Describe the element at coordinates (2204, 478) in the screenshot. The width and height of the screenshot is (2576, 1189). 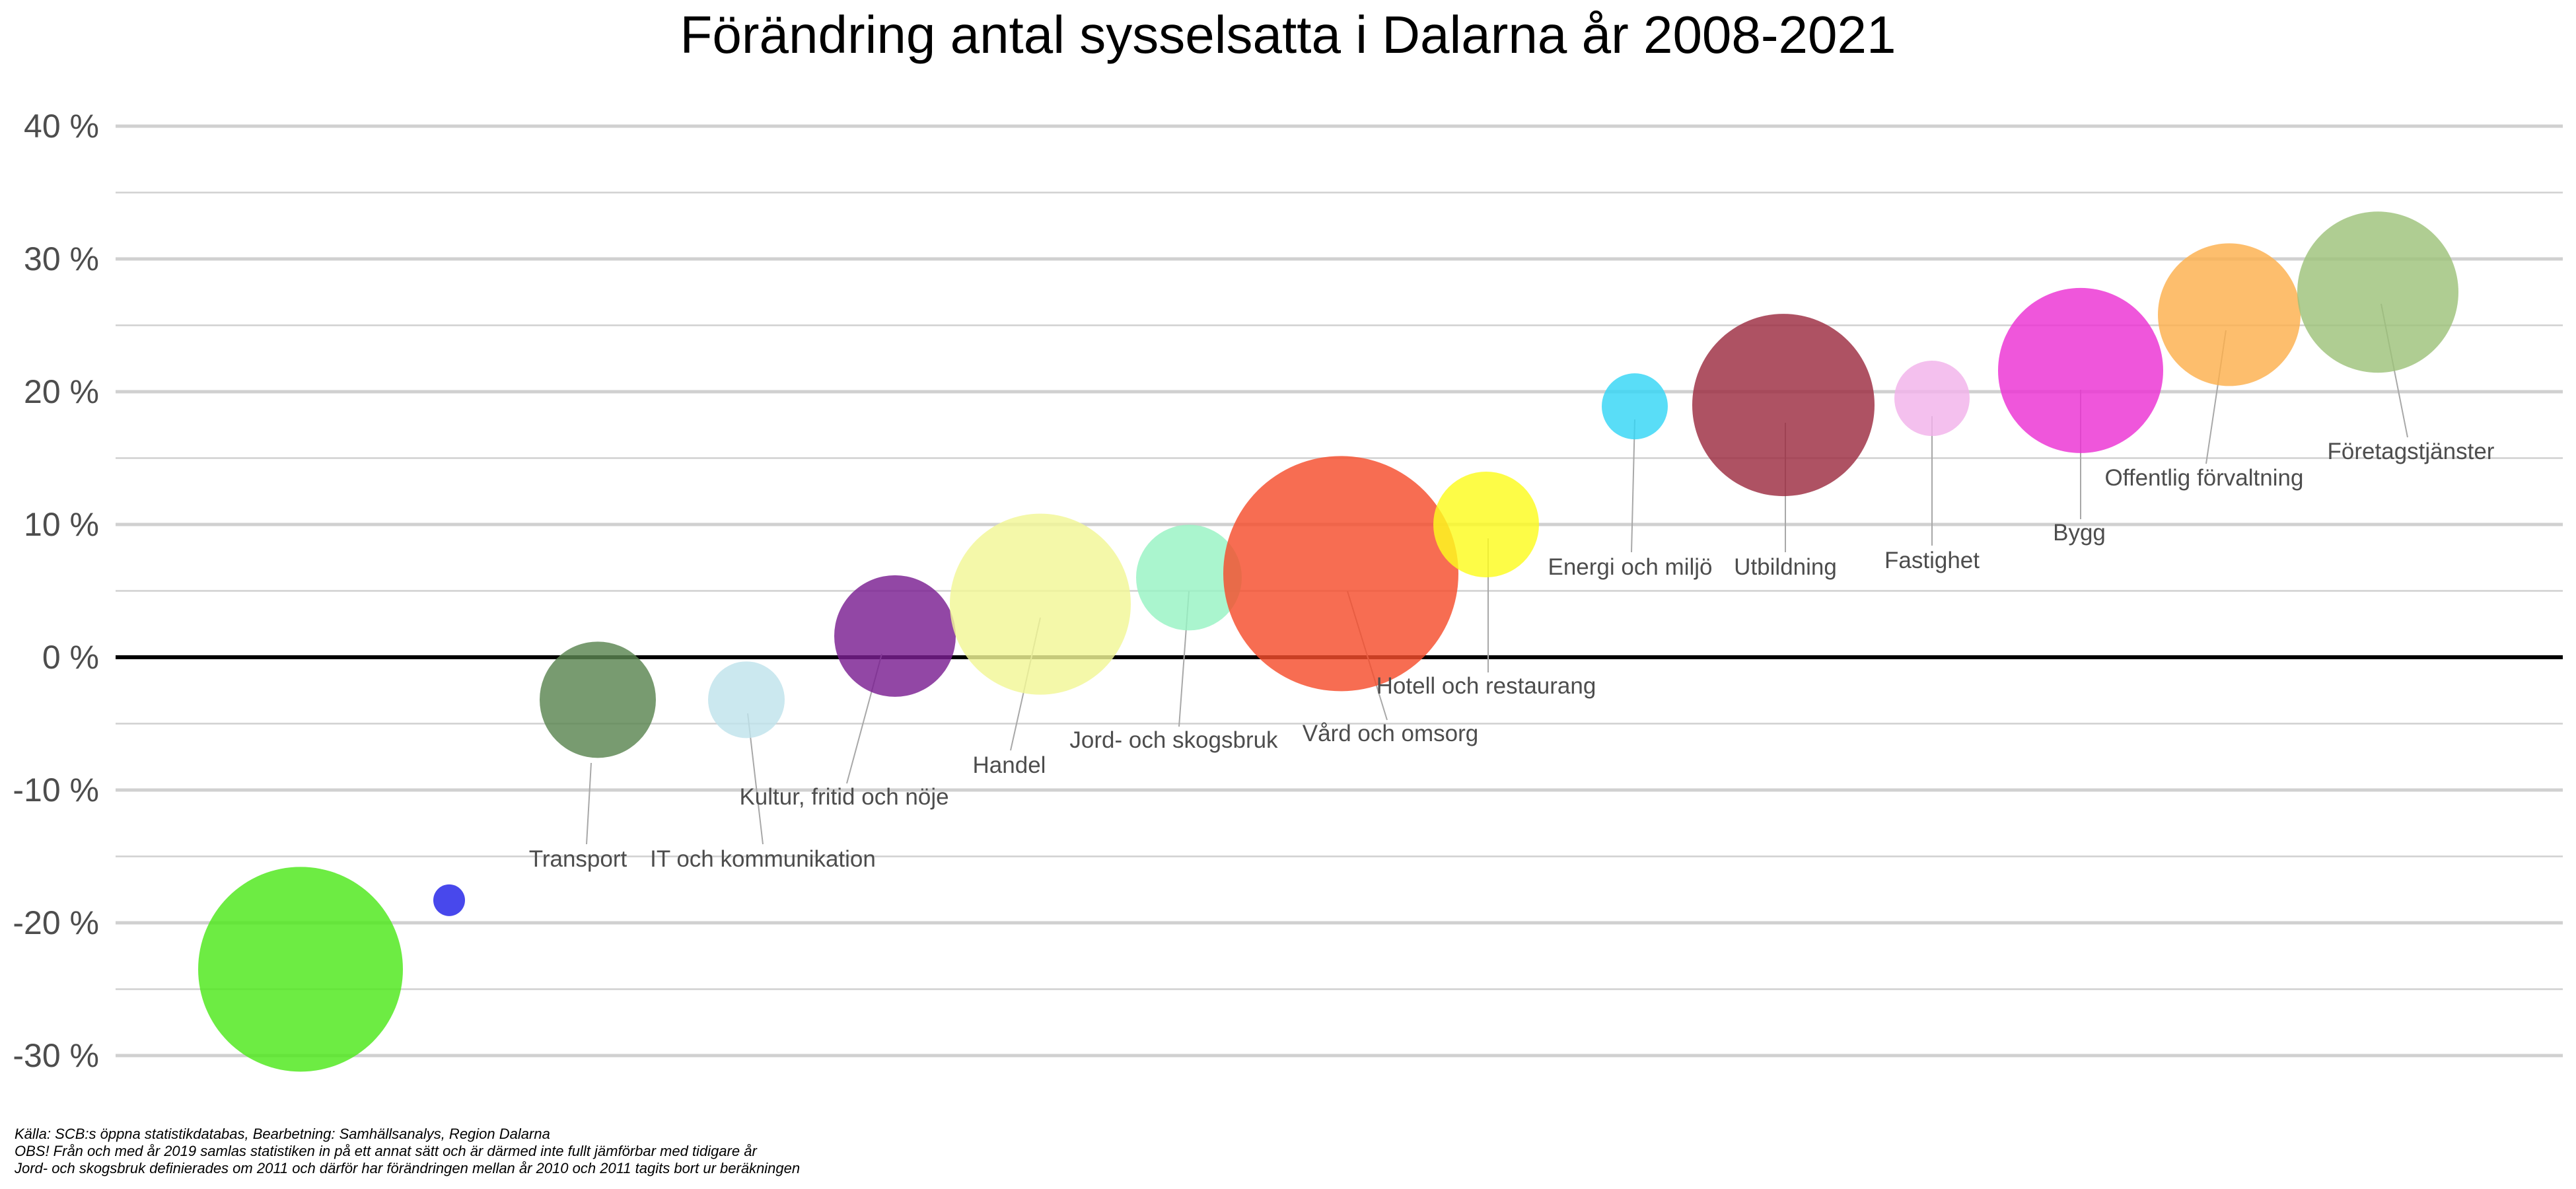
I see `bubble-label-offentlig-förvaltning: Offentlig förvaltning` at that location.